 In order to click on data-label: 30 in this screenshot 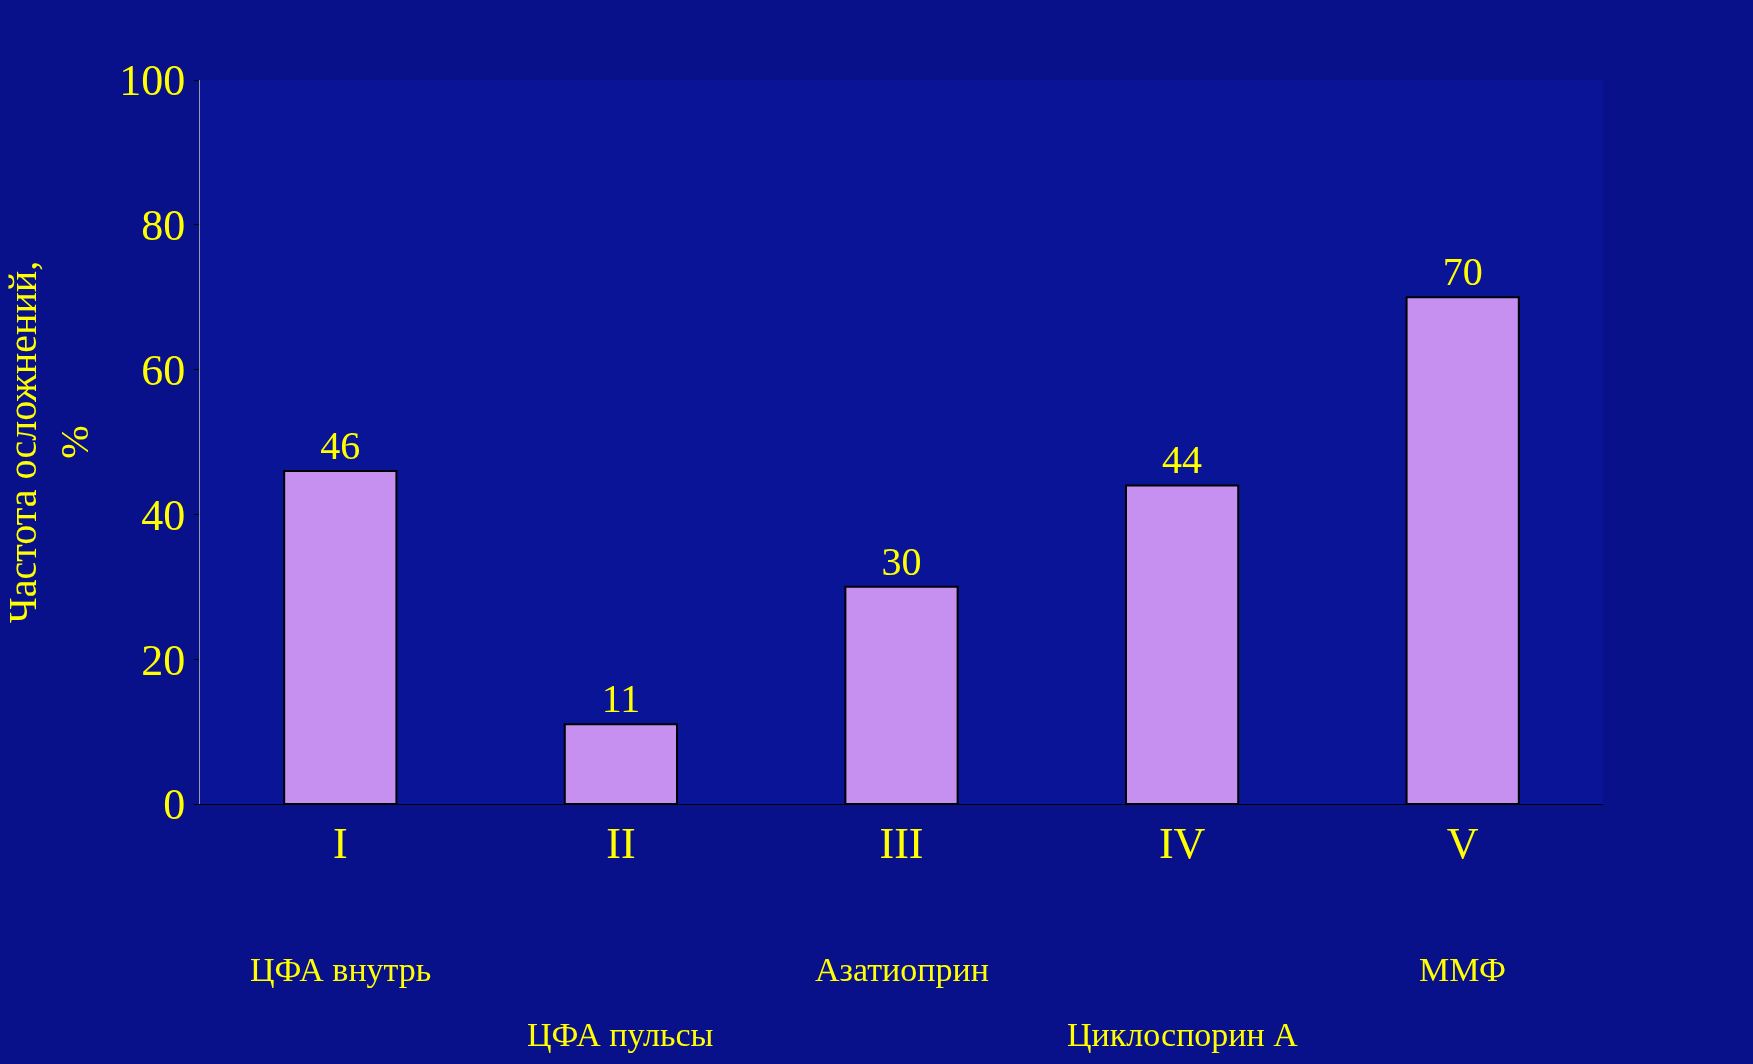, I will do `click(901, 561)`.